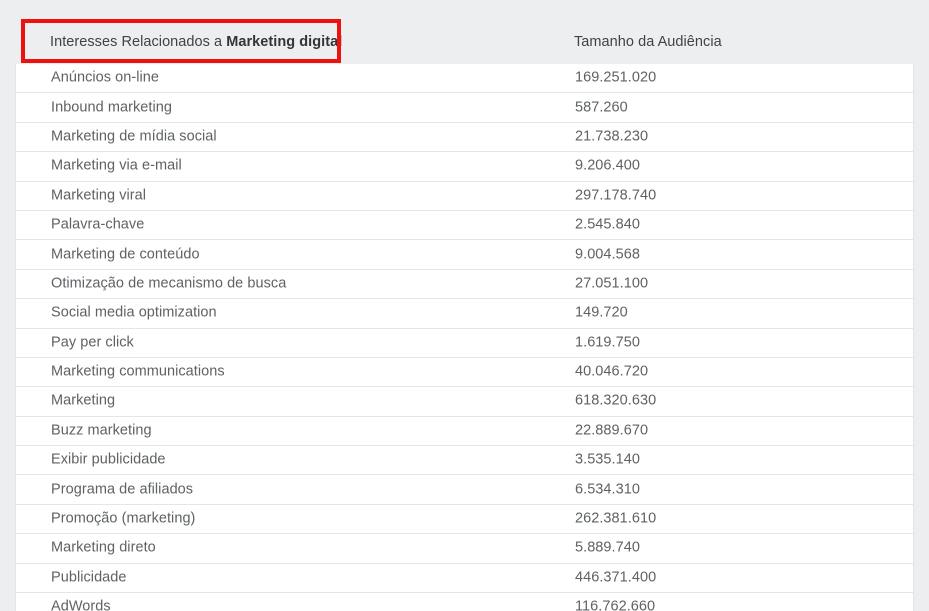  Describe the element at coordinates (89, 577) in the screenshot. I see `cell-interest: Publicidade` at that location.